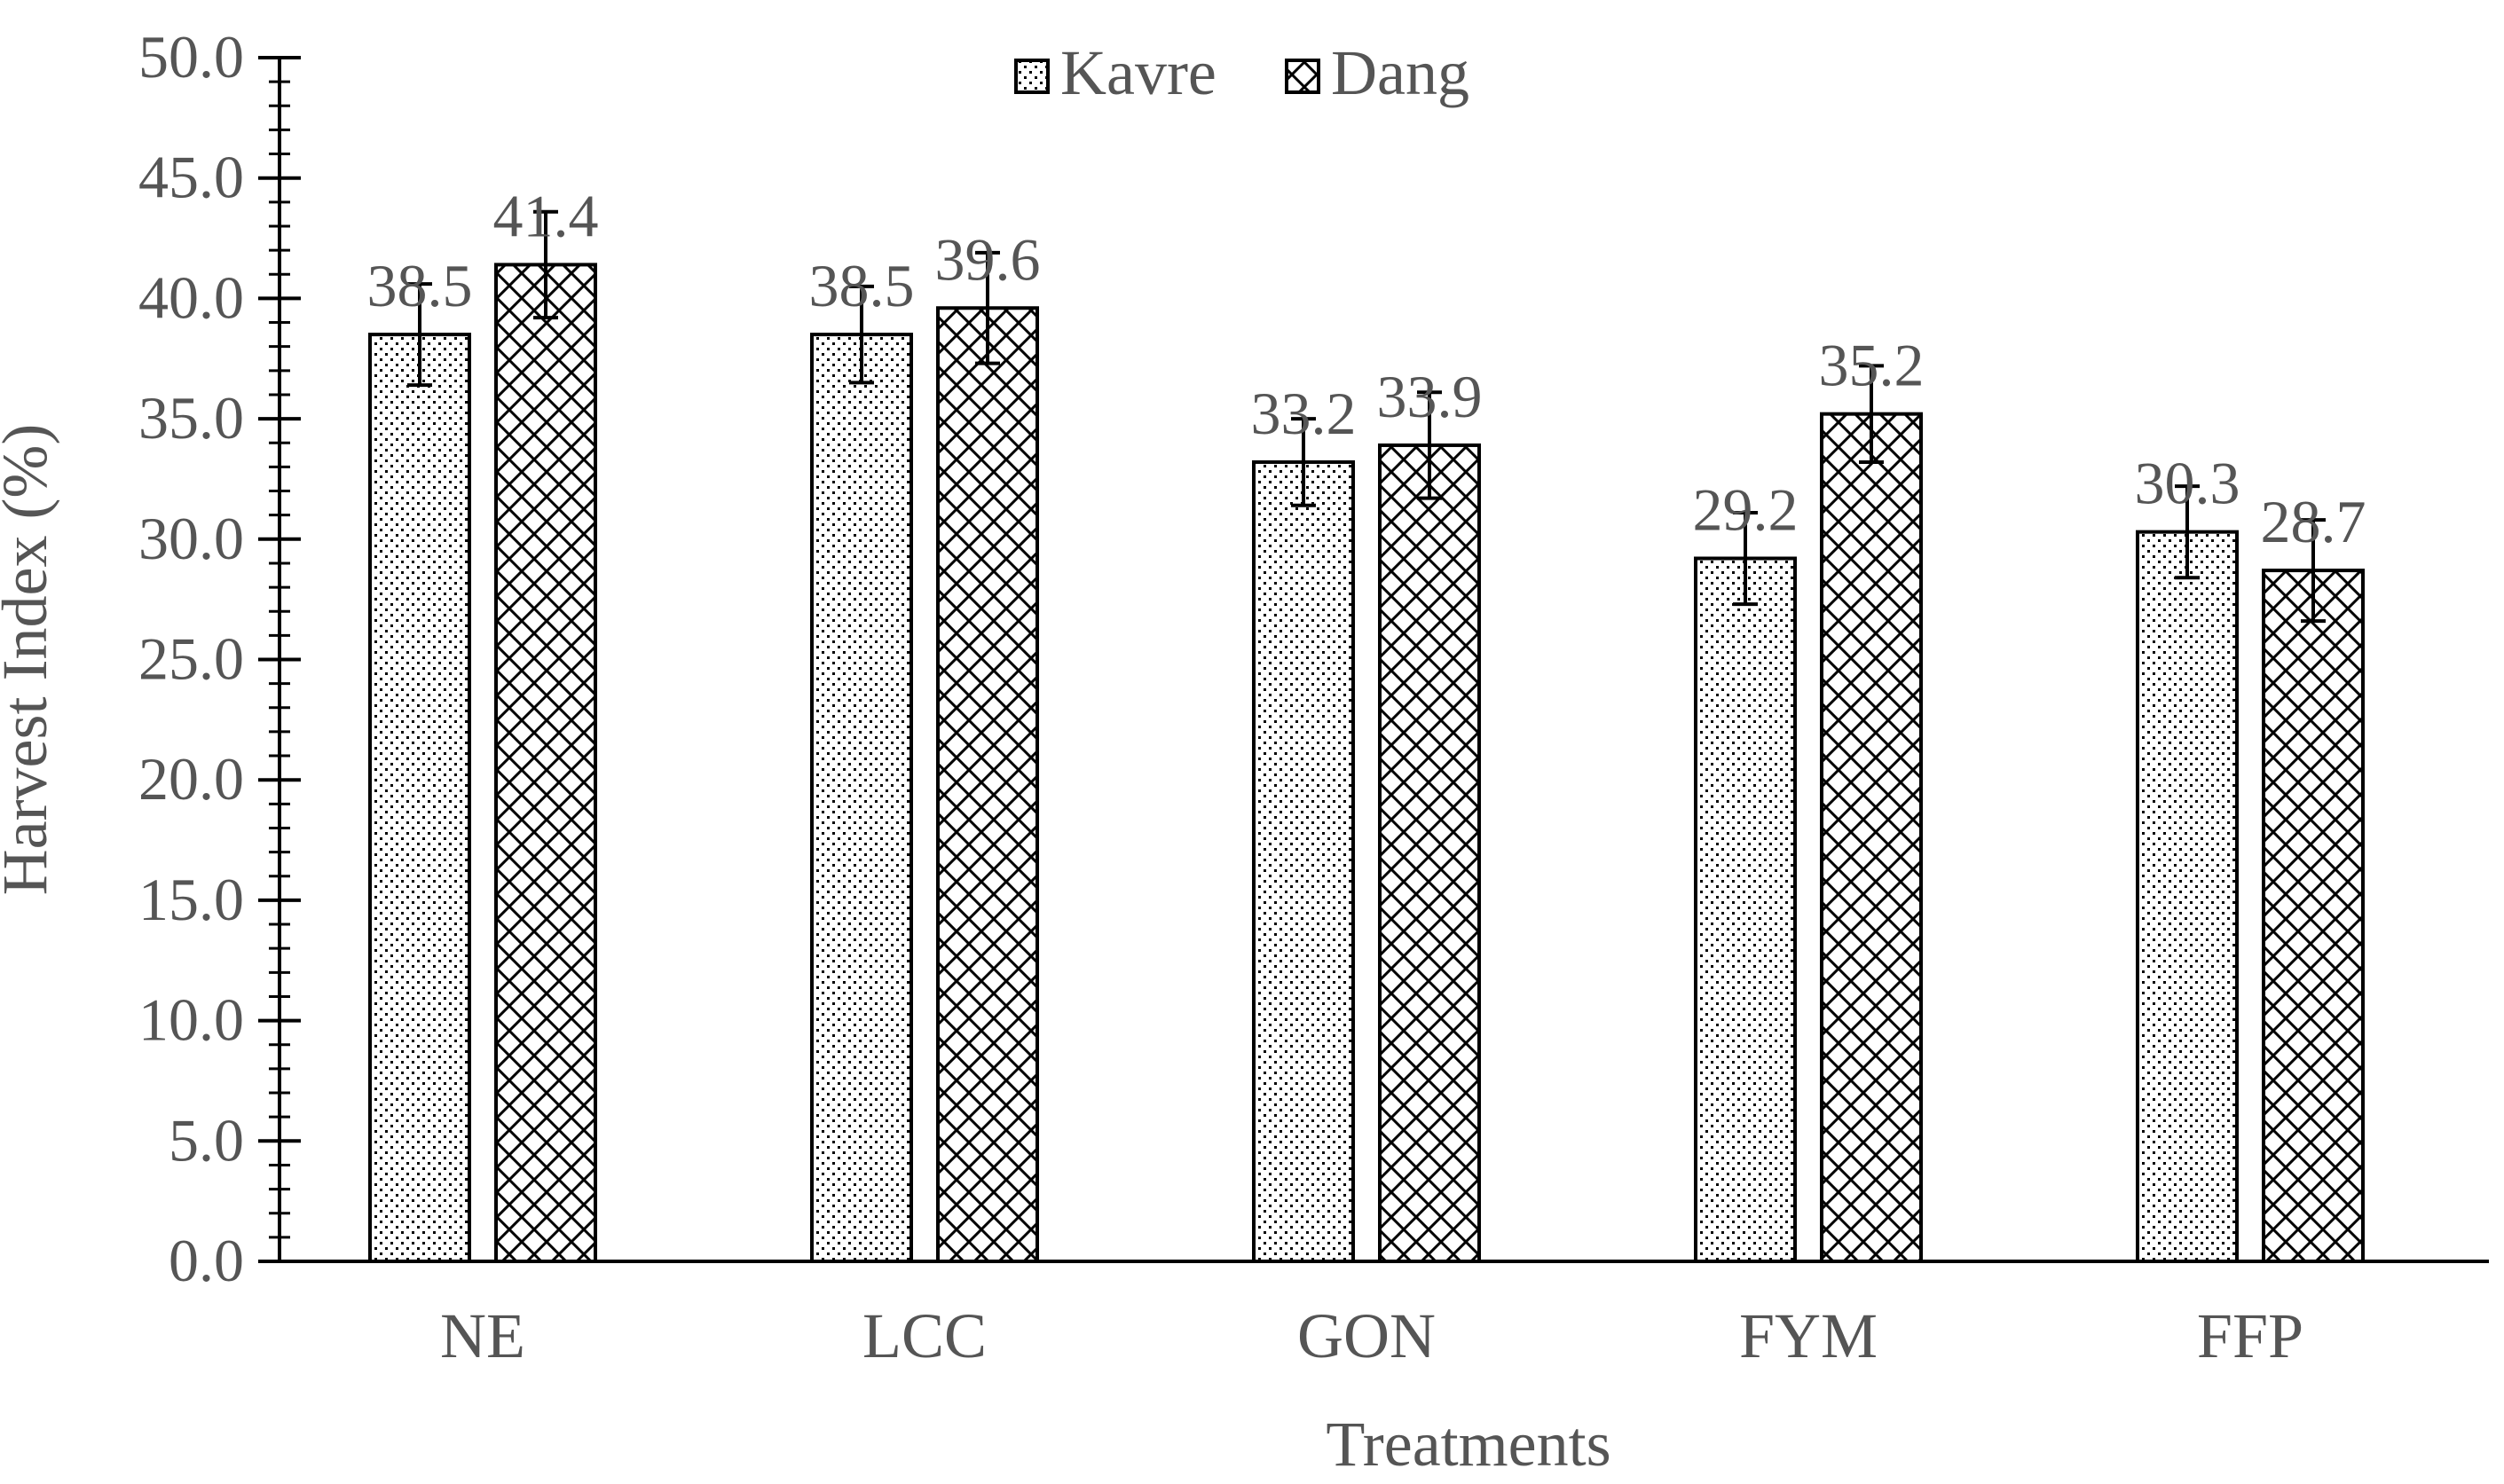 This screenshot has width=2504, height=1484. Describe the element at coordinates (1241, 72) in the screenshot. I see `legend: Kavre Dang` at that location.